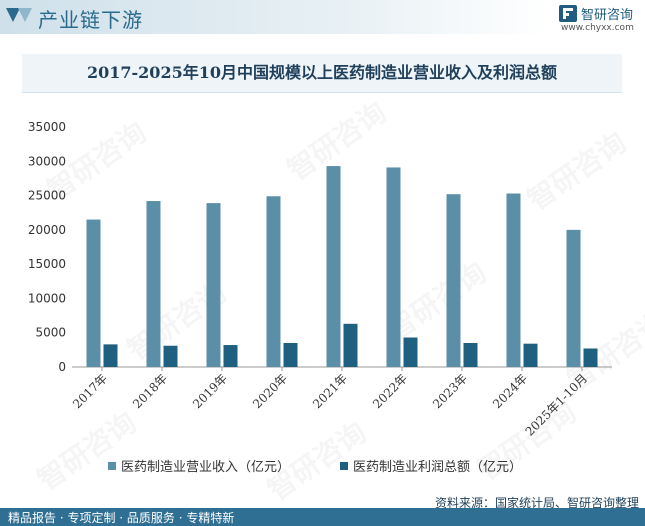  Describe the element at coordinates (90, 20) in the screenshot. I see `header-title: 产业链下游` at that location.